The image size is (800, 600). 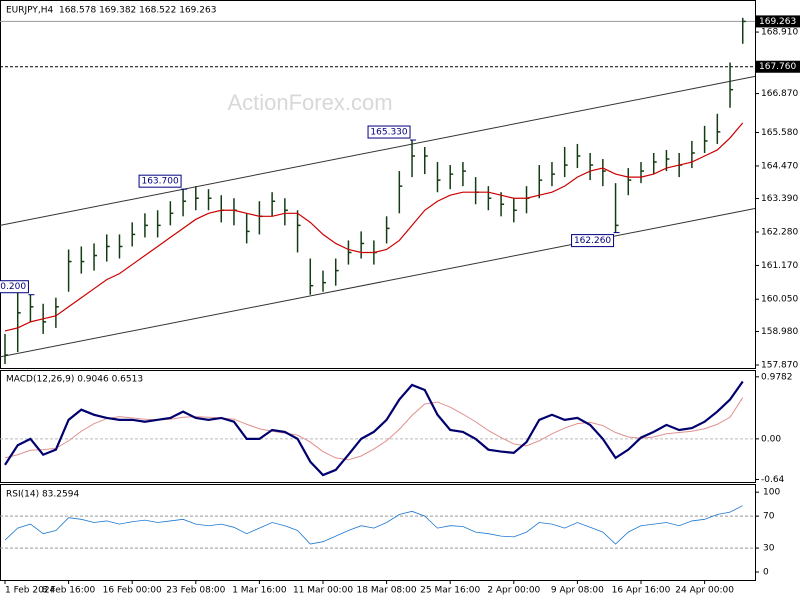 I want to click on y-tick-label: 161.170, so click(x=779, y=266).